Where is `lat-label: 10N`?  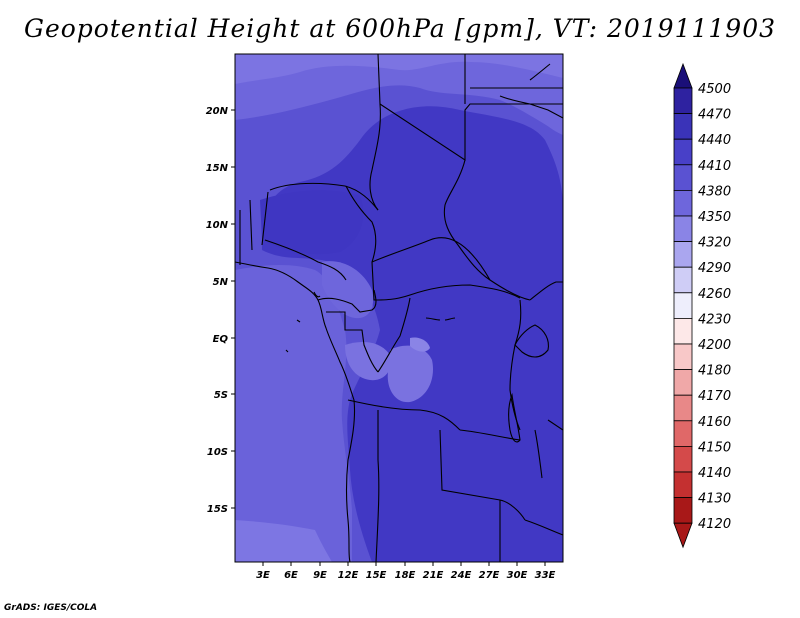 lat-label: 10N is located at coordinates (217, 225).